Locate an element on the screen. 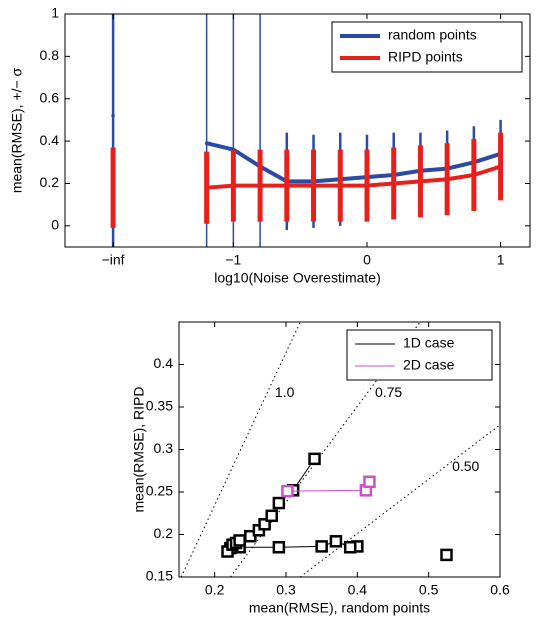  y-tick-label: 0.6 is located at coordinates (50, 97).